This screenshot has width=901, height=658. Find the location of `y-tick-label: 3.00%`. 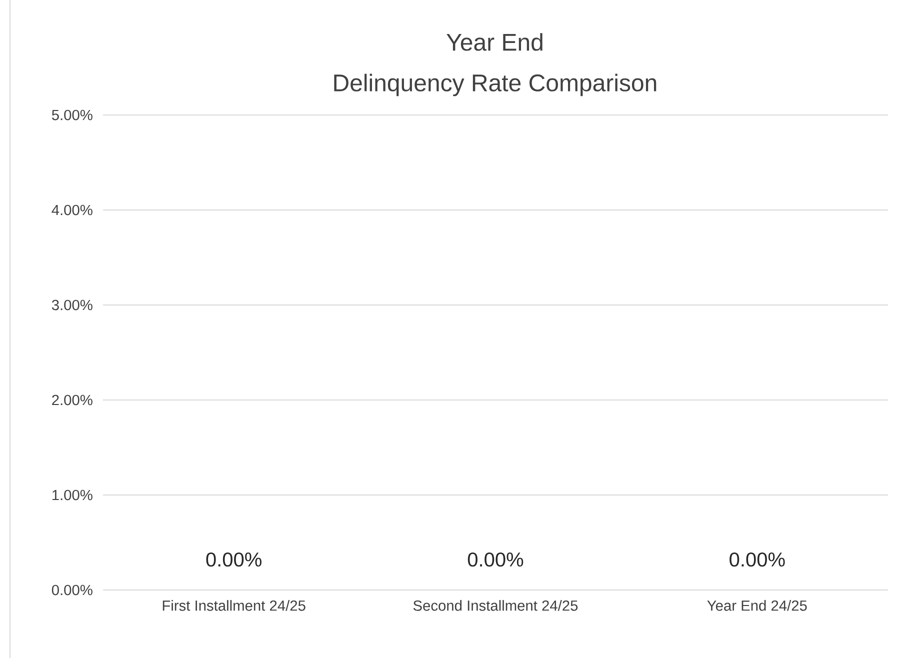

y-tick-label: 3.00% is located at coordinates (72, 305).